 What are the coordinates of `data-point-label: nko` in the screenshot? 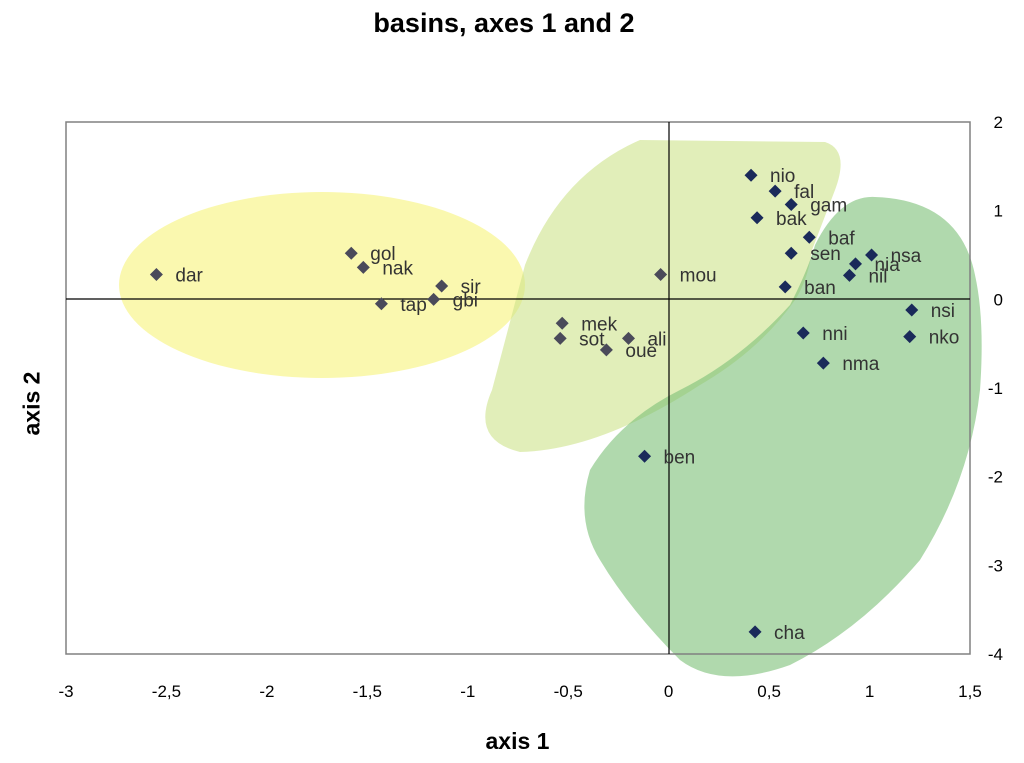 It's located at (944, 338).